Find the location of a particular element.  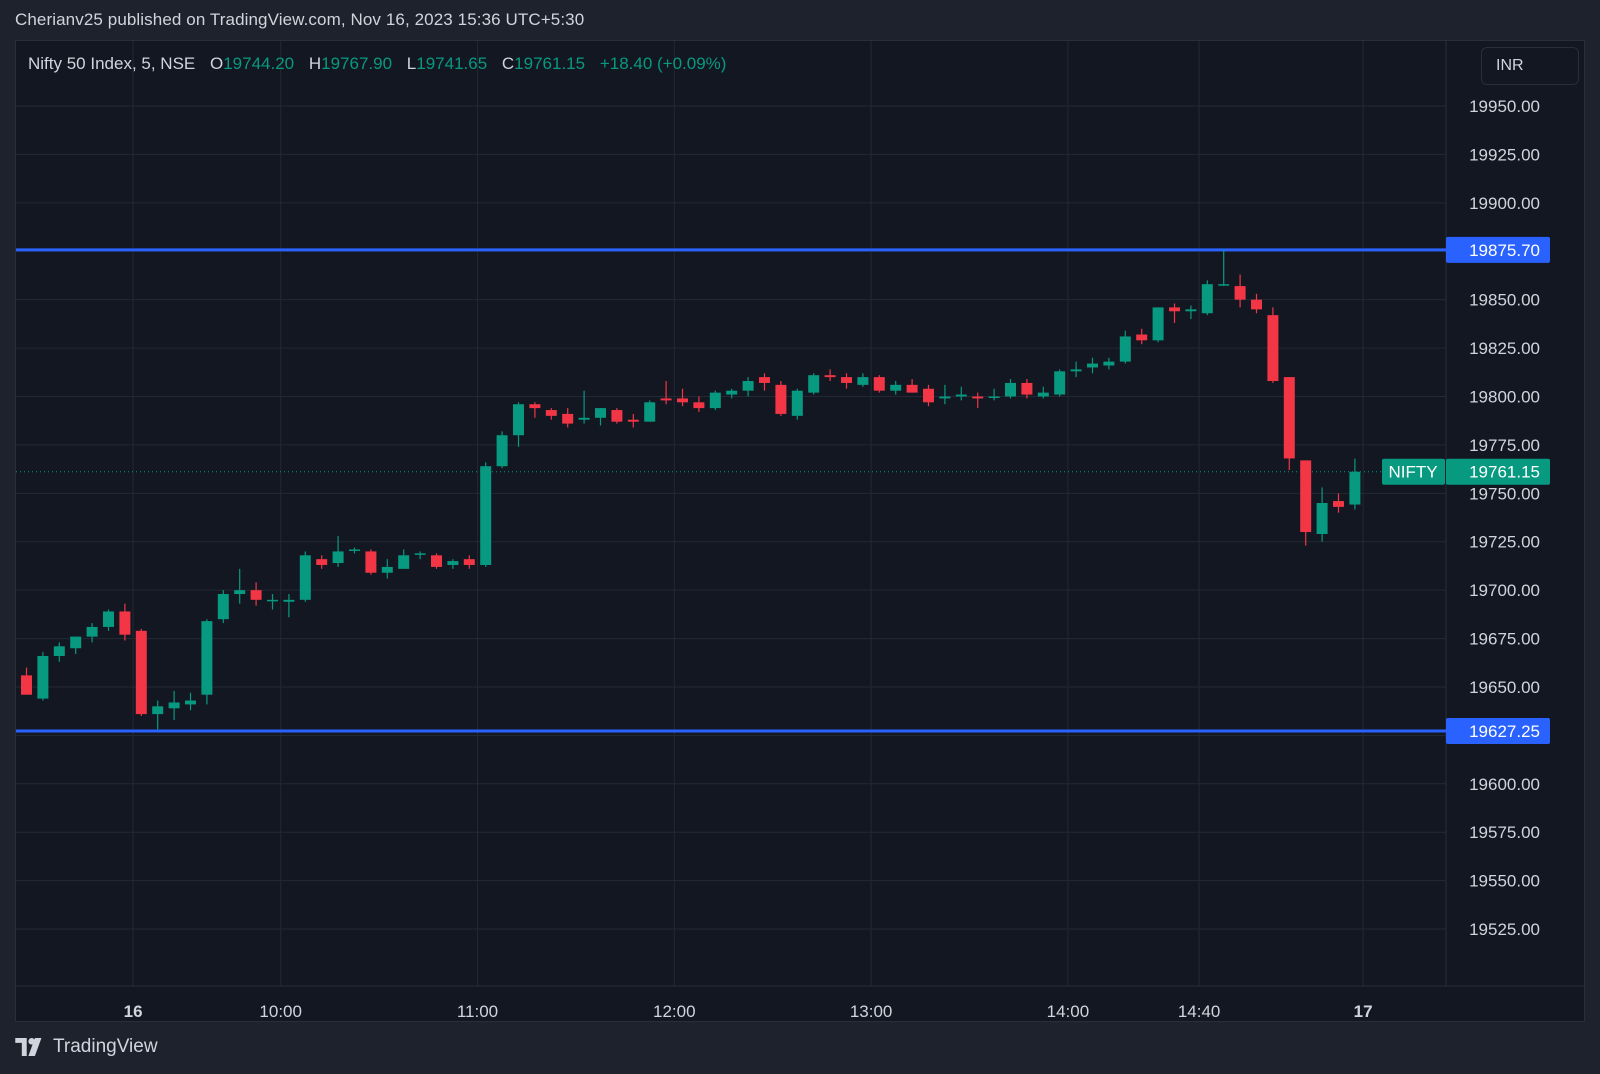

time-tick-label: 12:00 is located at coordinates (674, 1011).